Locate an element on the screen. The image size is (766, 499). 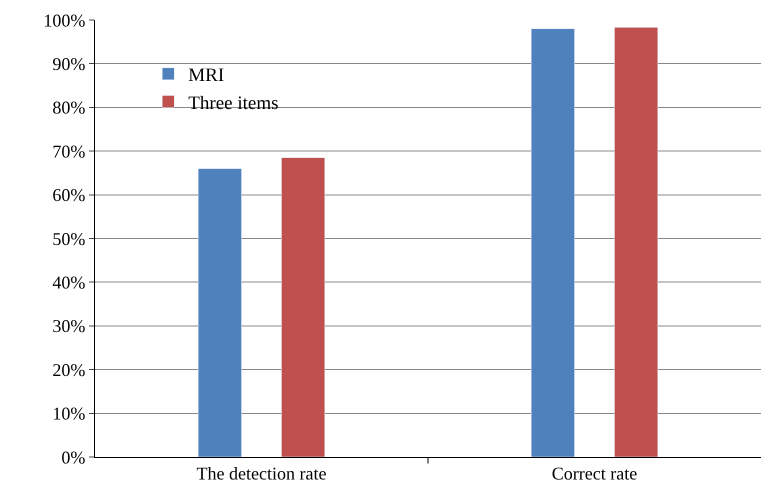
y-tick-label: 20% is located at coordinates (69, 370).